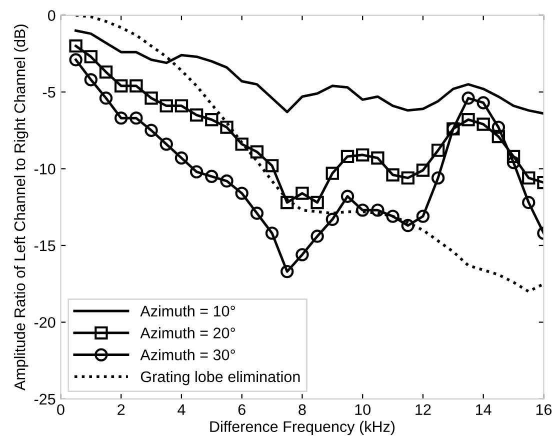 Image resolution: width=552 pixels, height=436 pixels. What do you see at coordinates (187, 332) in the screenshot?
I see `legend-label: Azimuth = 20°` at bounding box center [187, 332].